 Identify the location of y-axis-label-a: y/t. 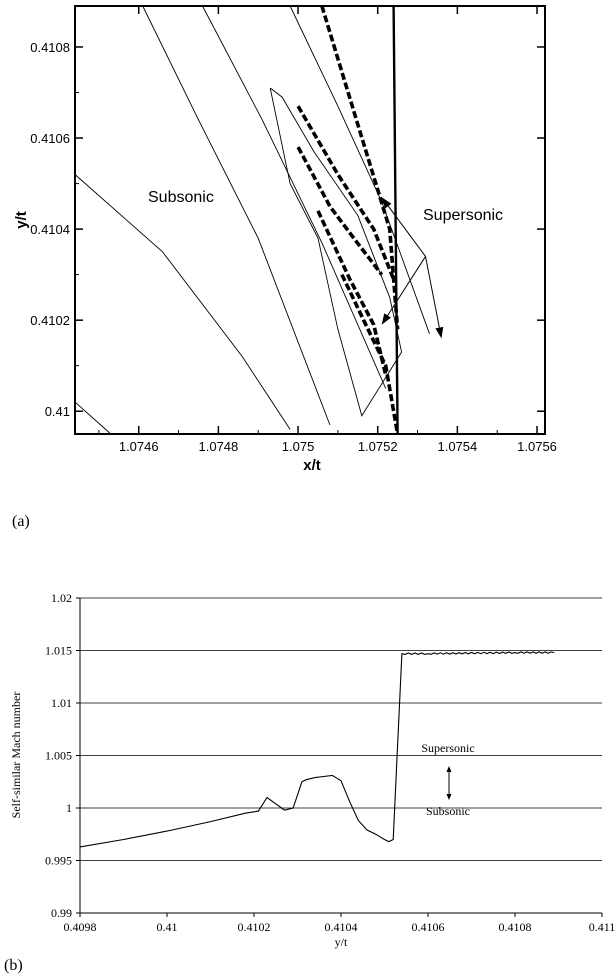
(21, 220).